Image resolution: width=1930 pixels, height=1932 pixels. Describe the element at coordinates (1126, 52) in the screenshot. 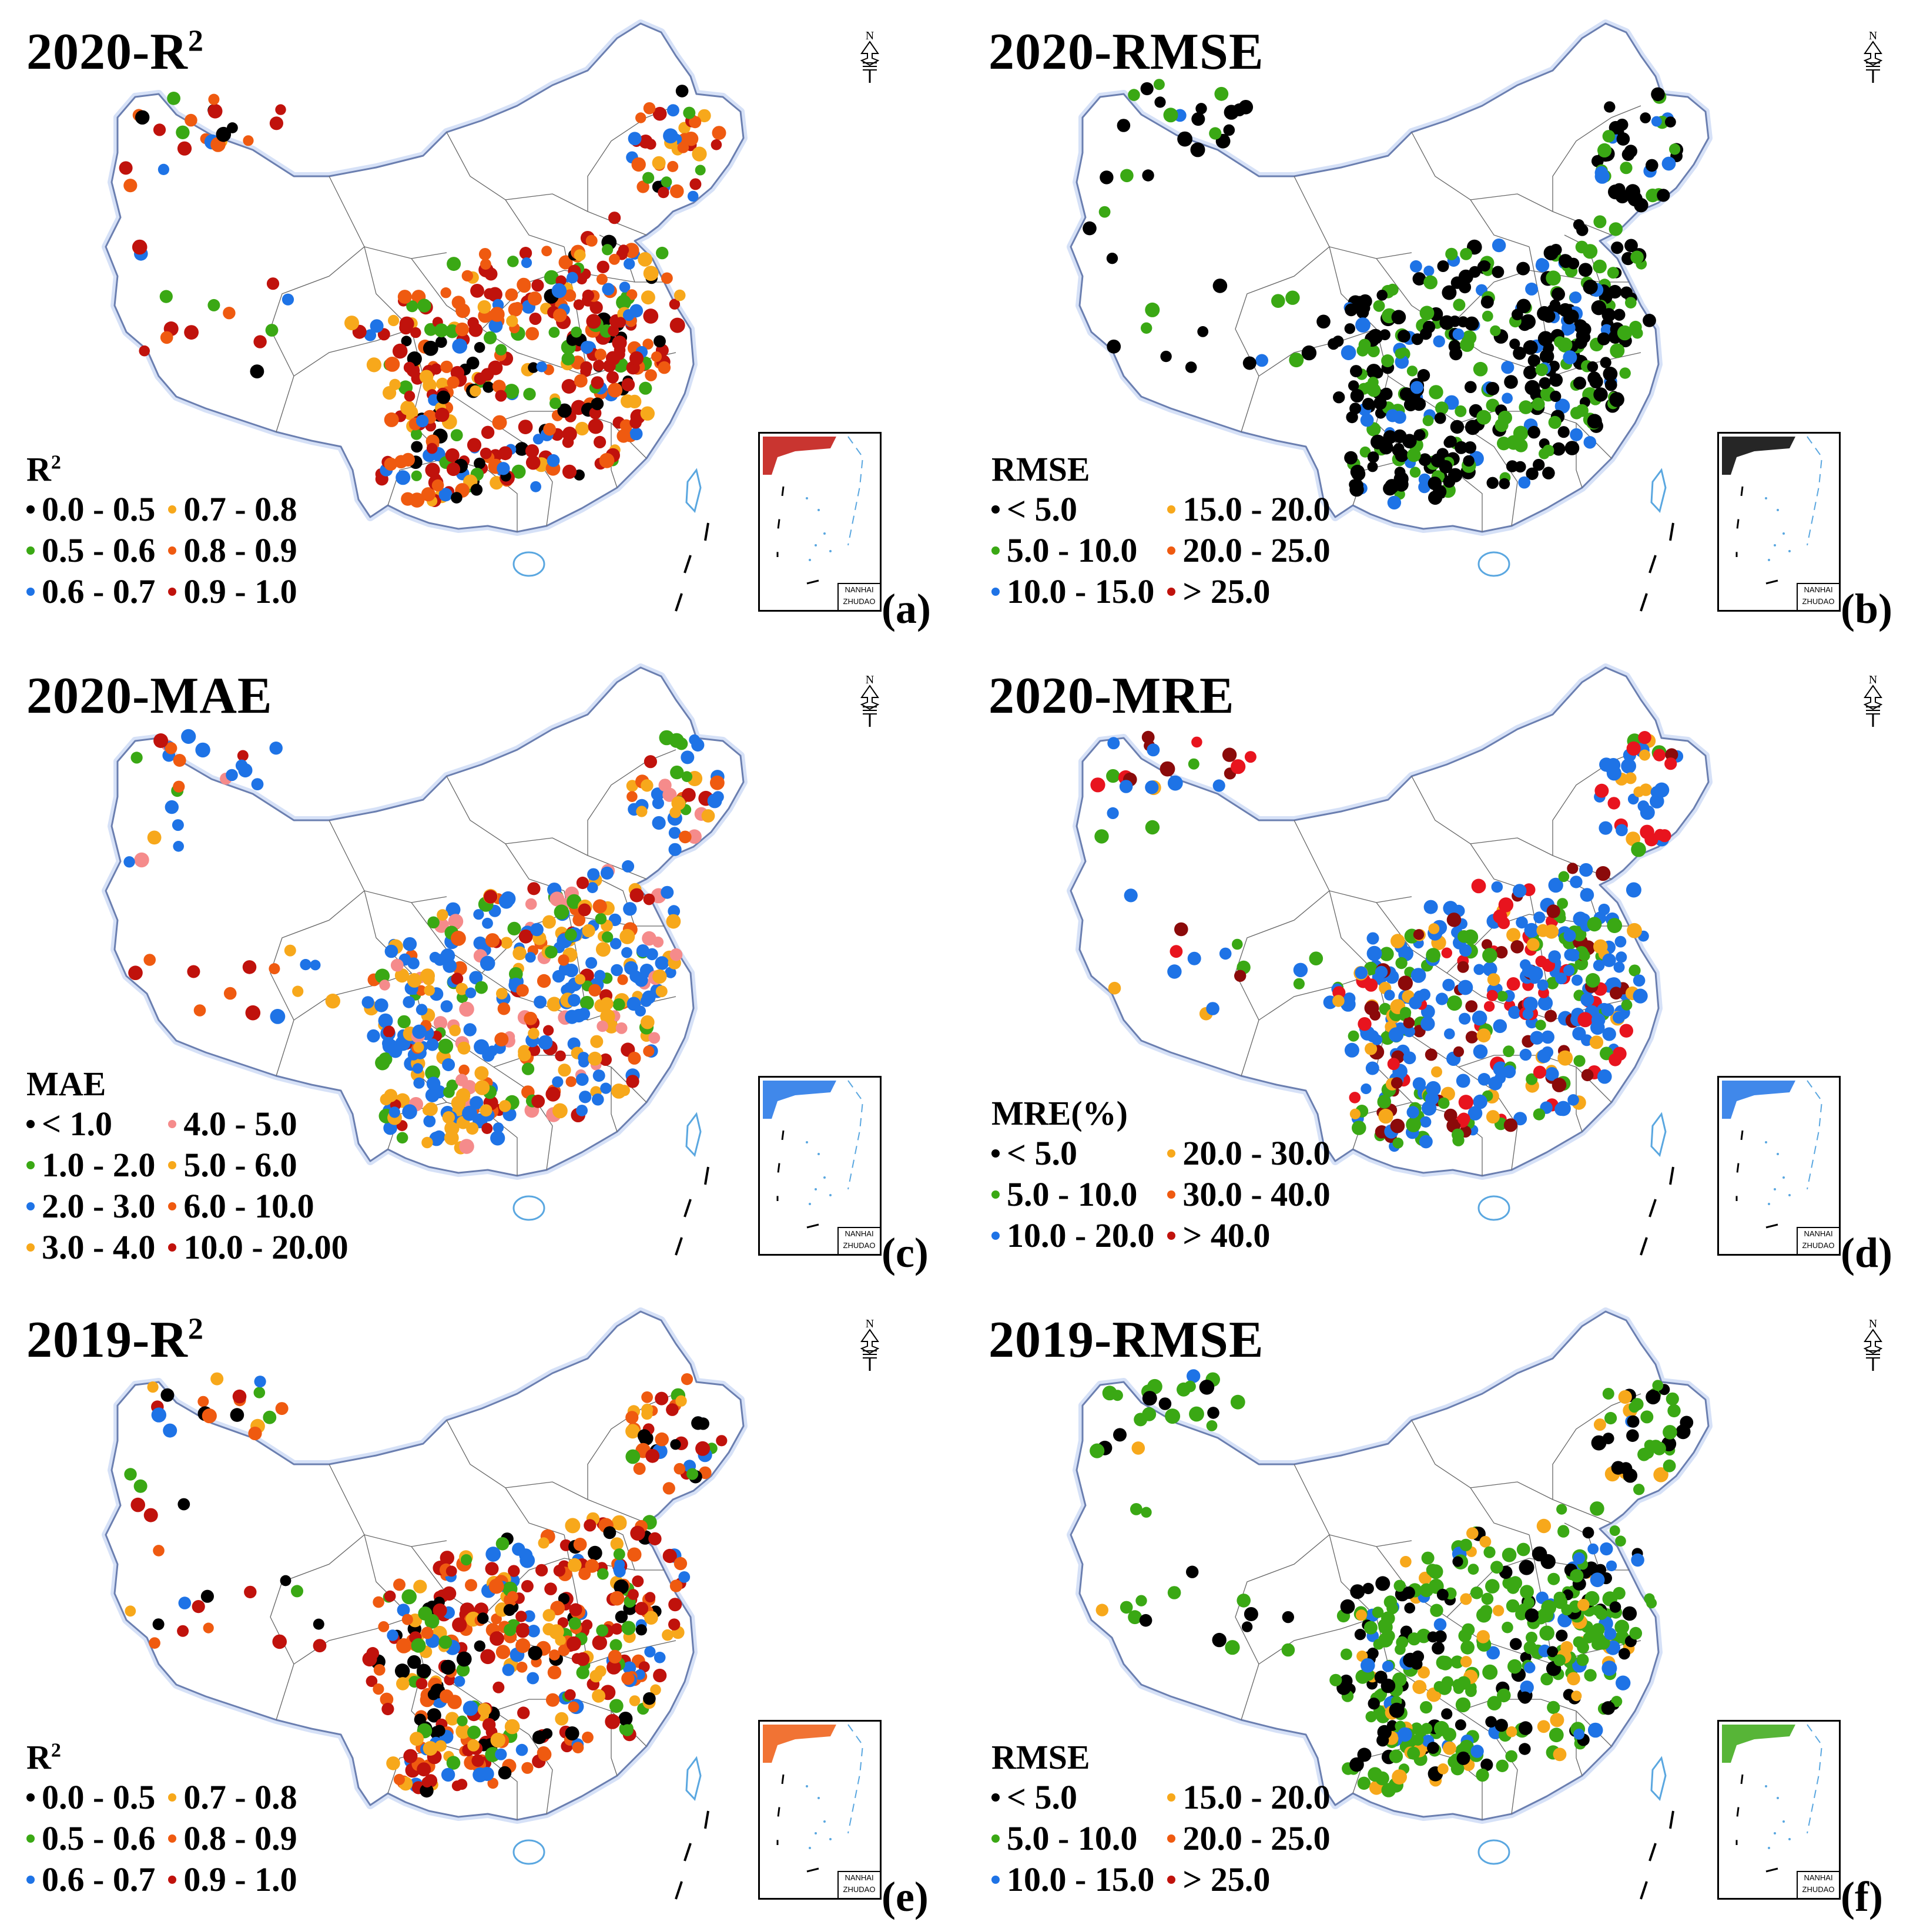

I see `panel-title-text: 2020-RMSE` at that location.